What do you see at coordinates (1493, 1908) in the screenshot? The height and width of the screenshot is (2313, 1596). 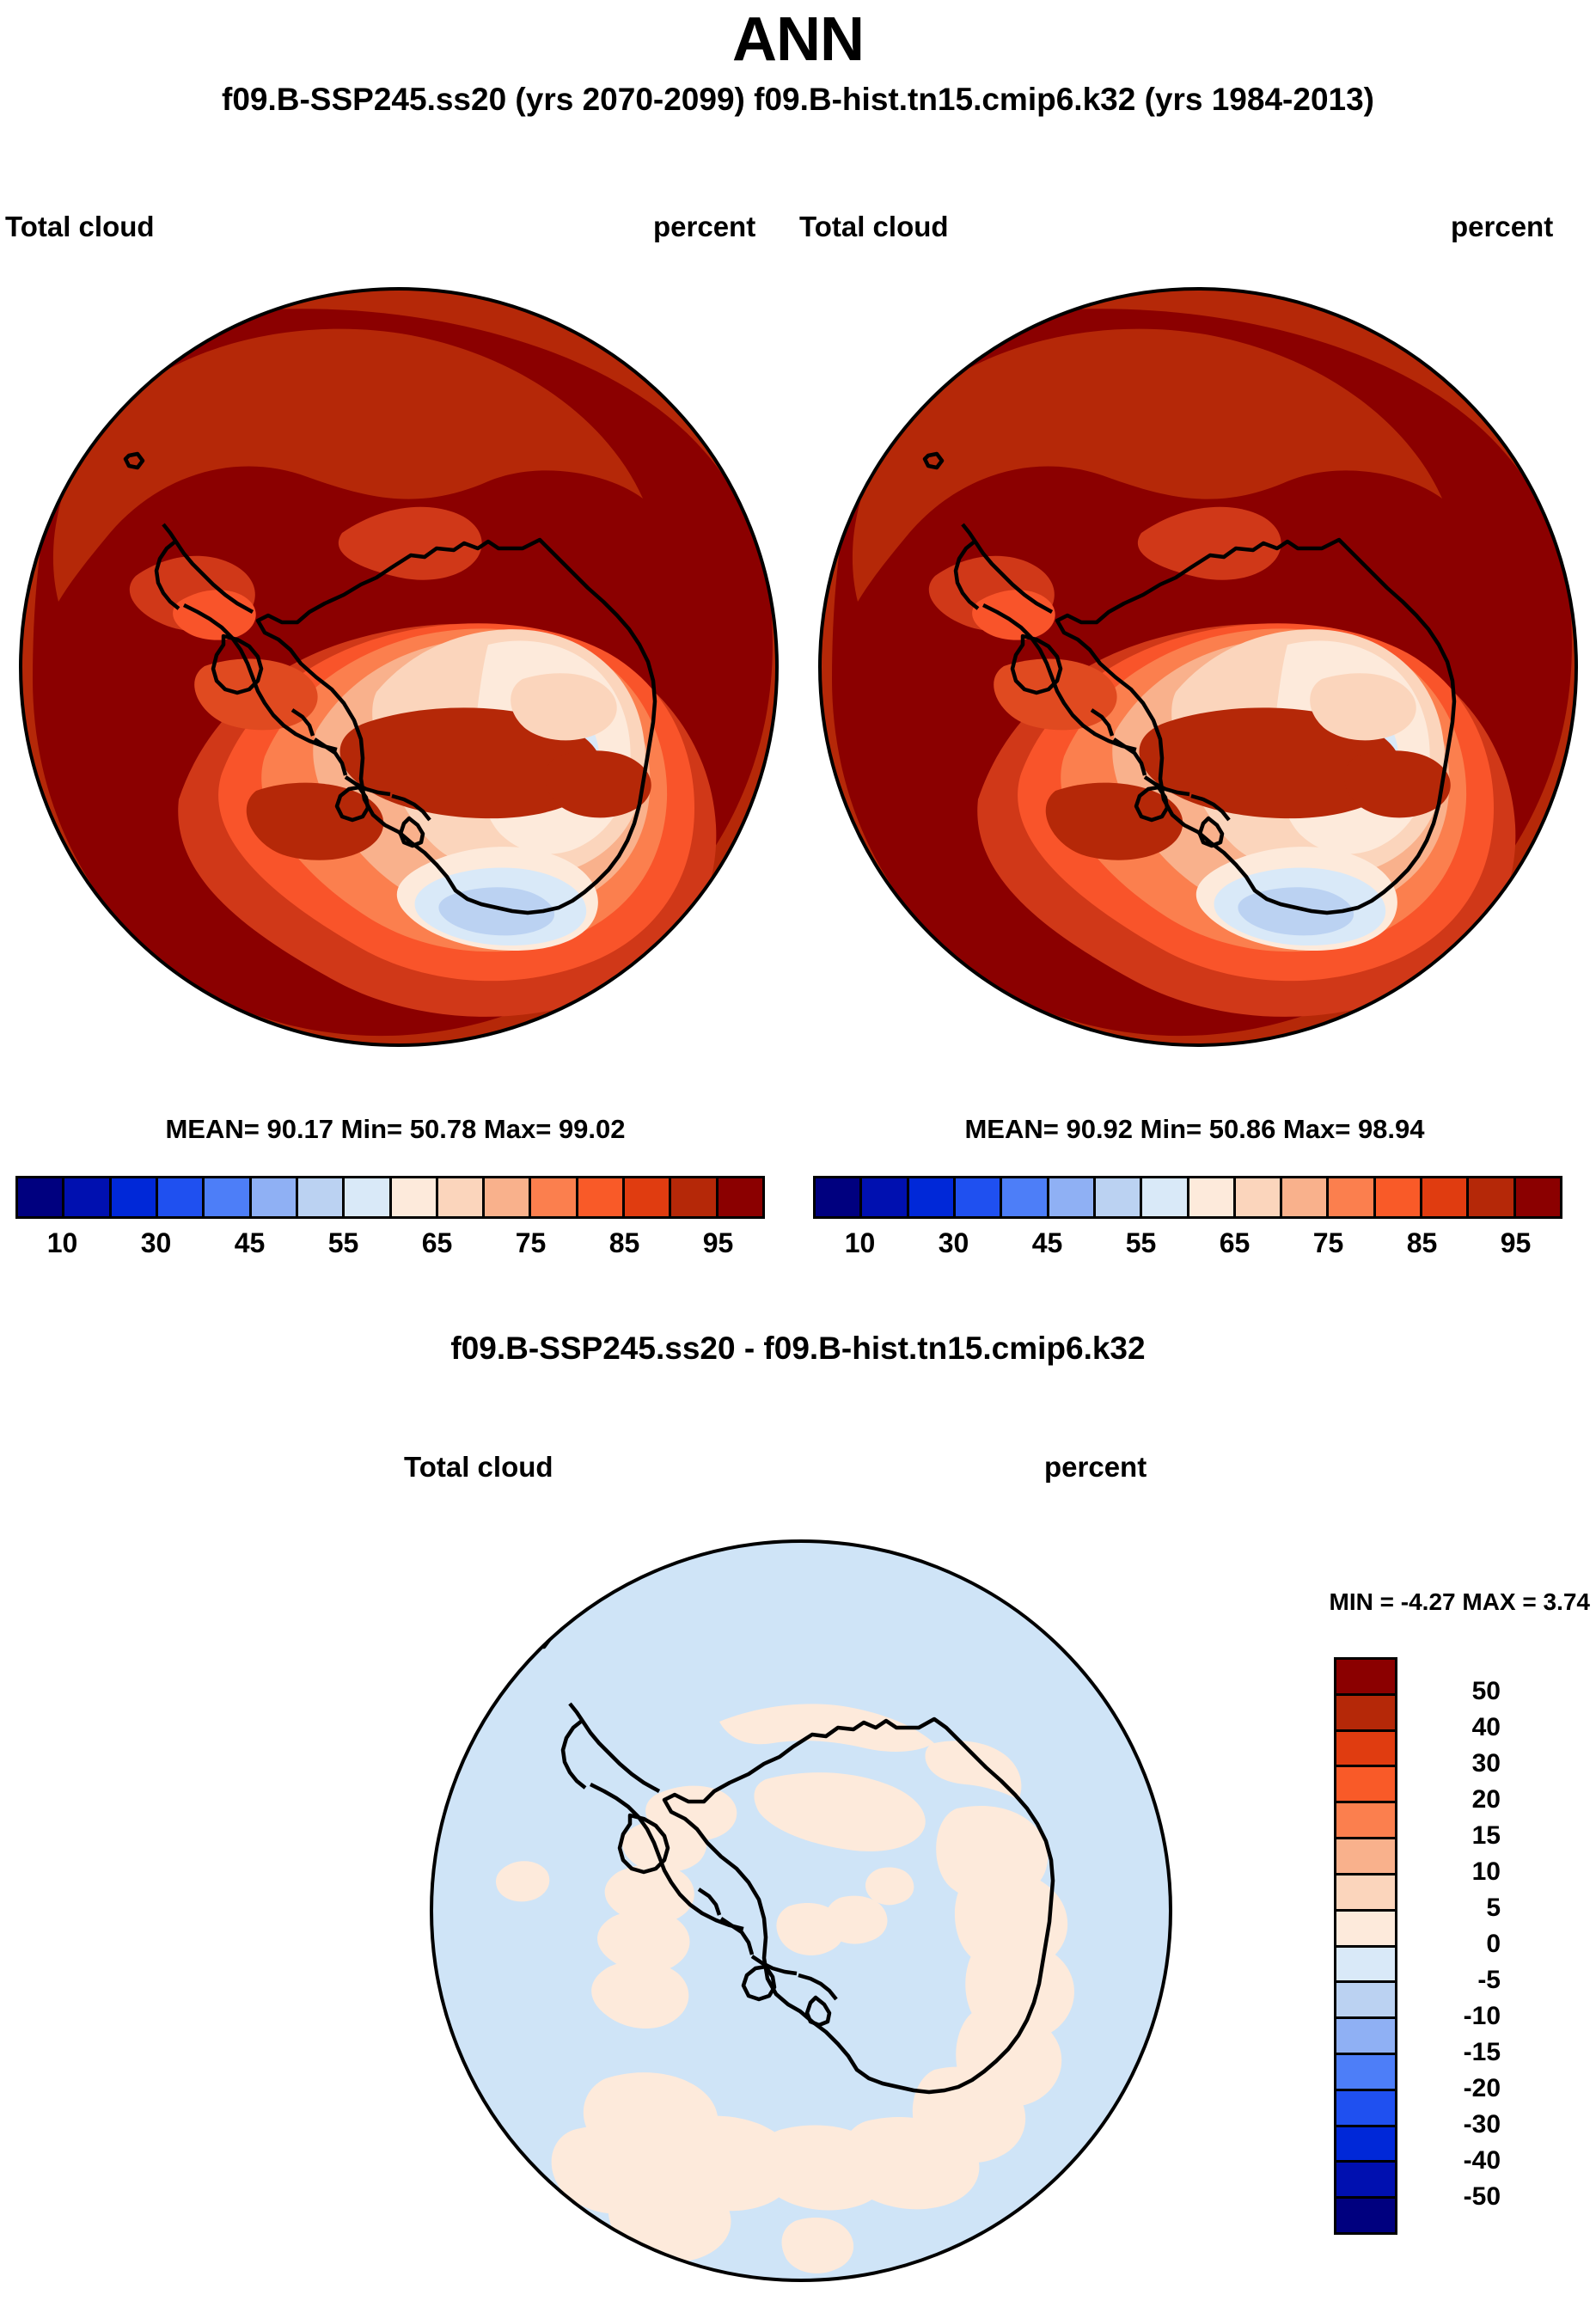 I see `diff-colorbar-tick-label: 5` at bounding box center [1493, 1908].